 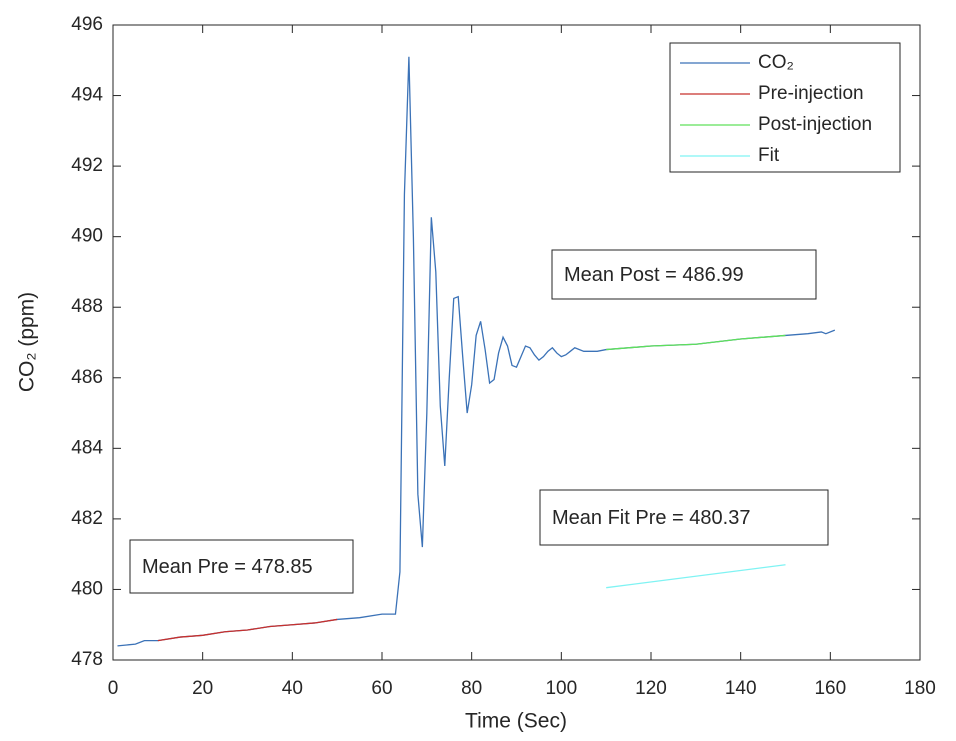 I want to click on x-tick-label: 180, so click(x=920, y=688).